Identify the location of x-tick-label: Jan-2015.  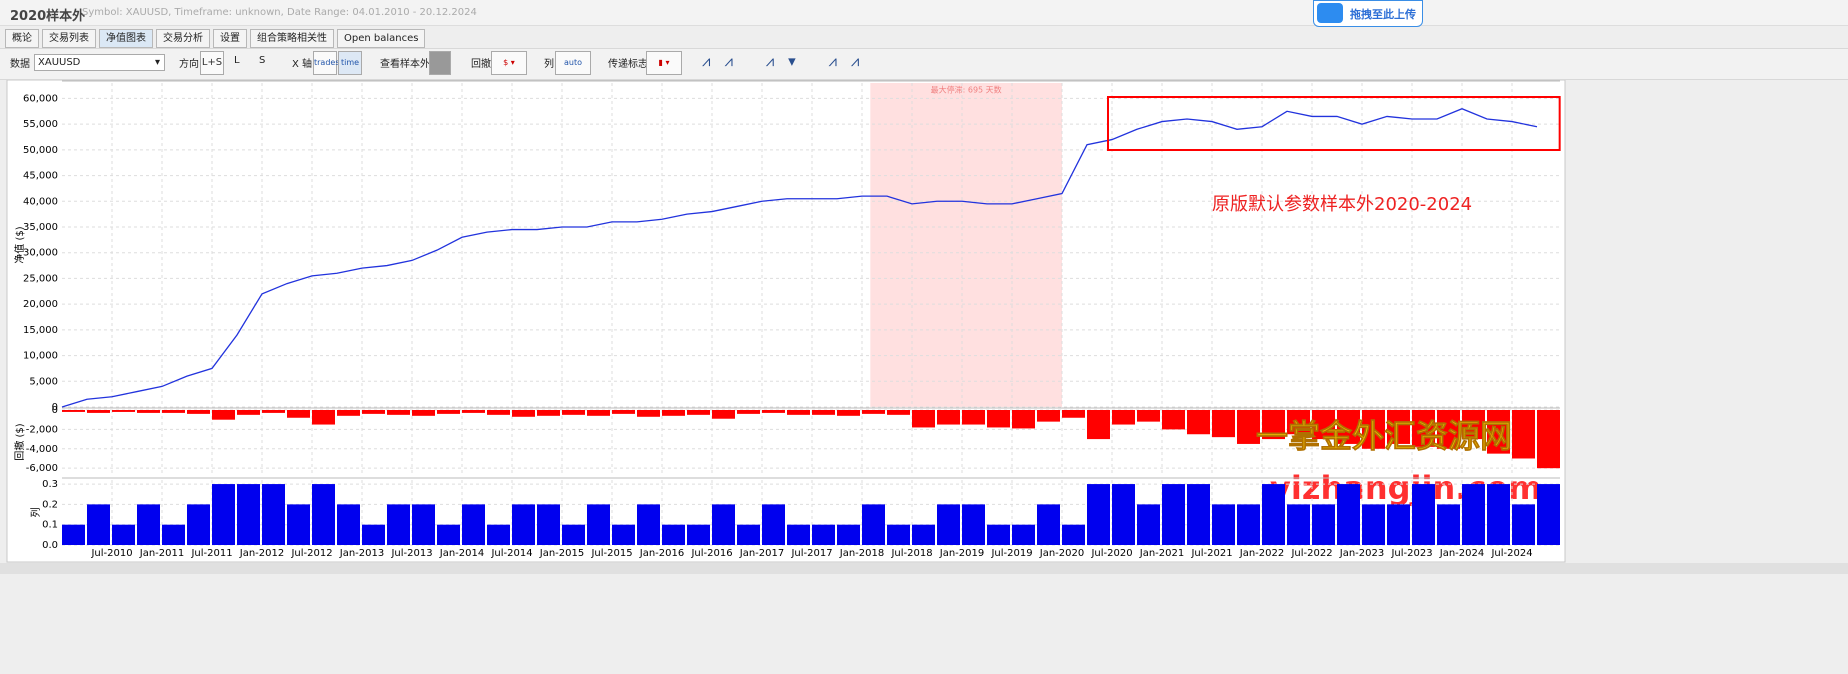
(561, 553).